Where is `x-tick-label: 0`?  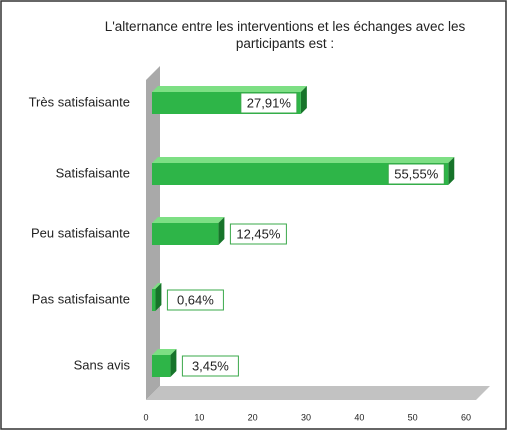
x-tick-label: 0 is located at coordinates (145, 417).